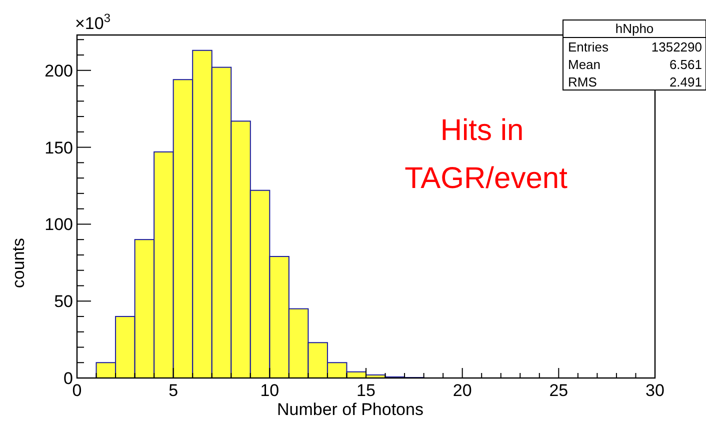 Image resolution: width=706 pixels, height=421 pixels. What do you see at coordinates (18, 263) in the screenshot?
I see `y-axis-title: counts` at bounding box center [18, 263].